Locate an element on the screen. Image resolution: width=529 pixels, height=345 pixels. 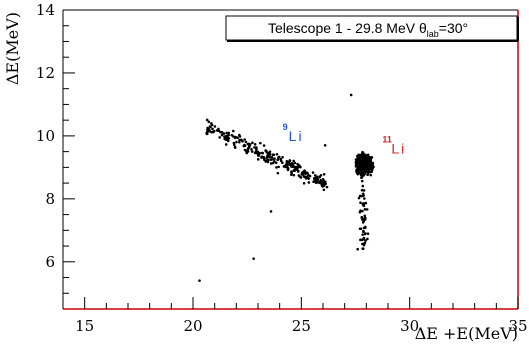
chart-title: Telescope 1 - 29.8 MeV θlab=30° is located at coordinates (368, 29).